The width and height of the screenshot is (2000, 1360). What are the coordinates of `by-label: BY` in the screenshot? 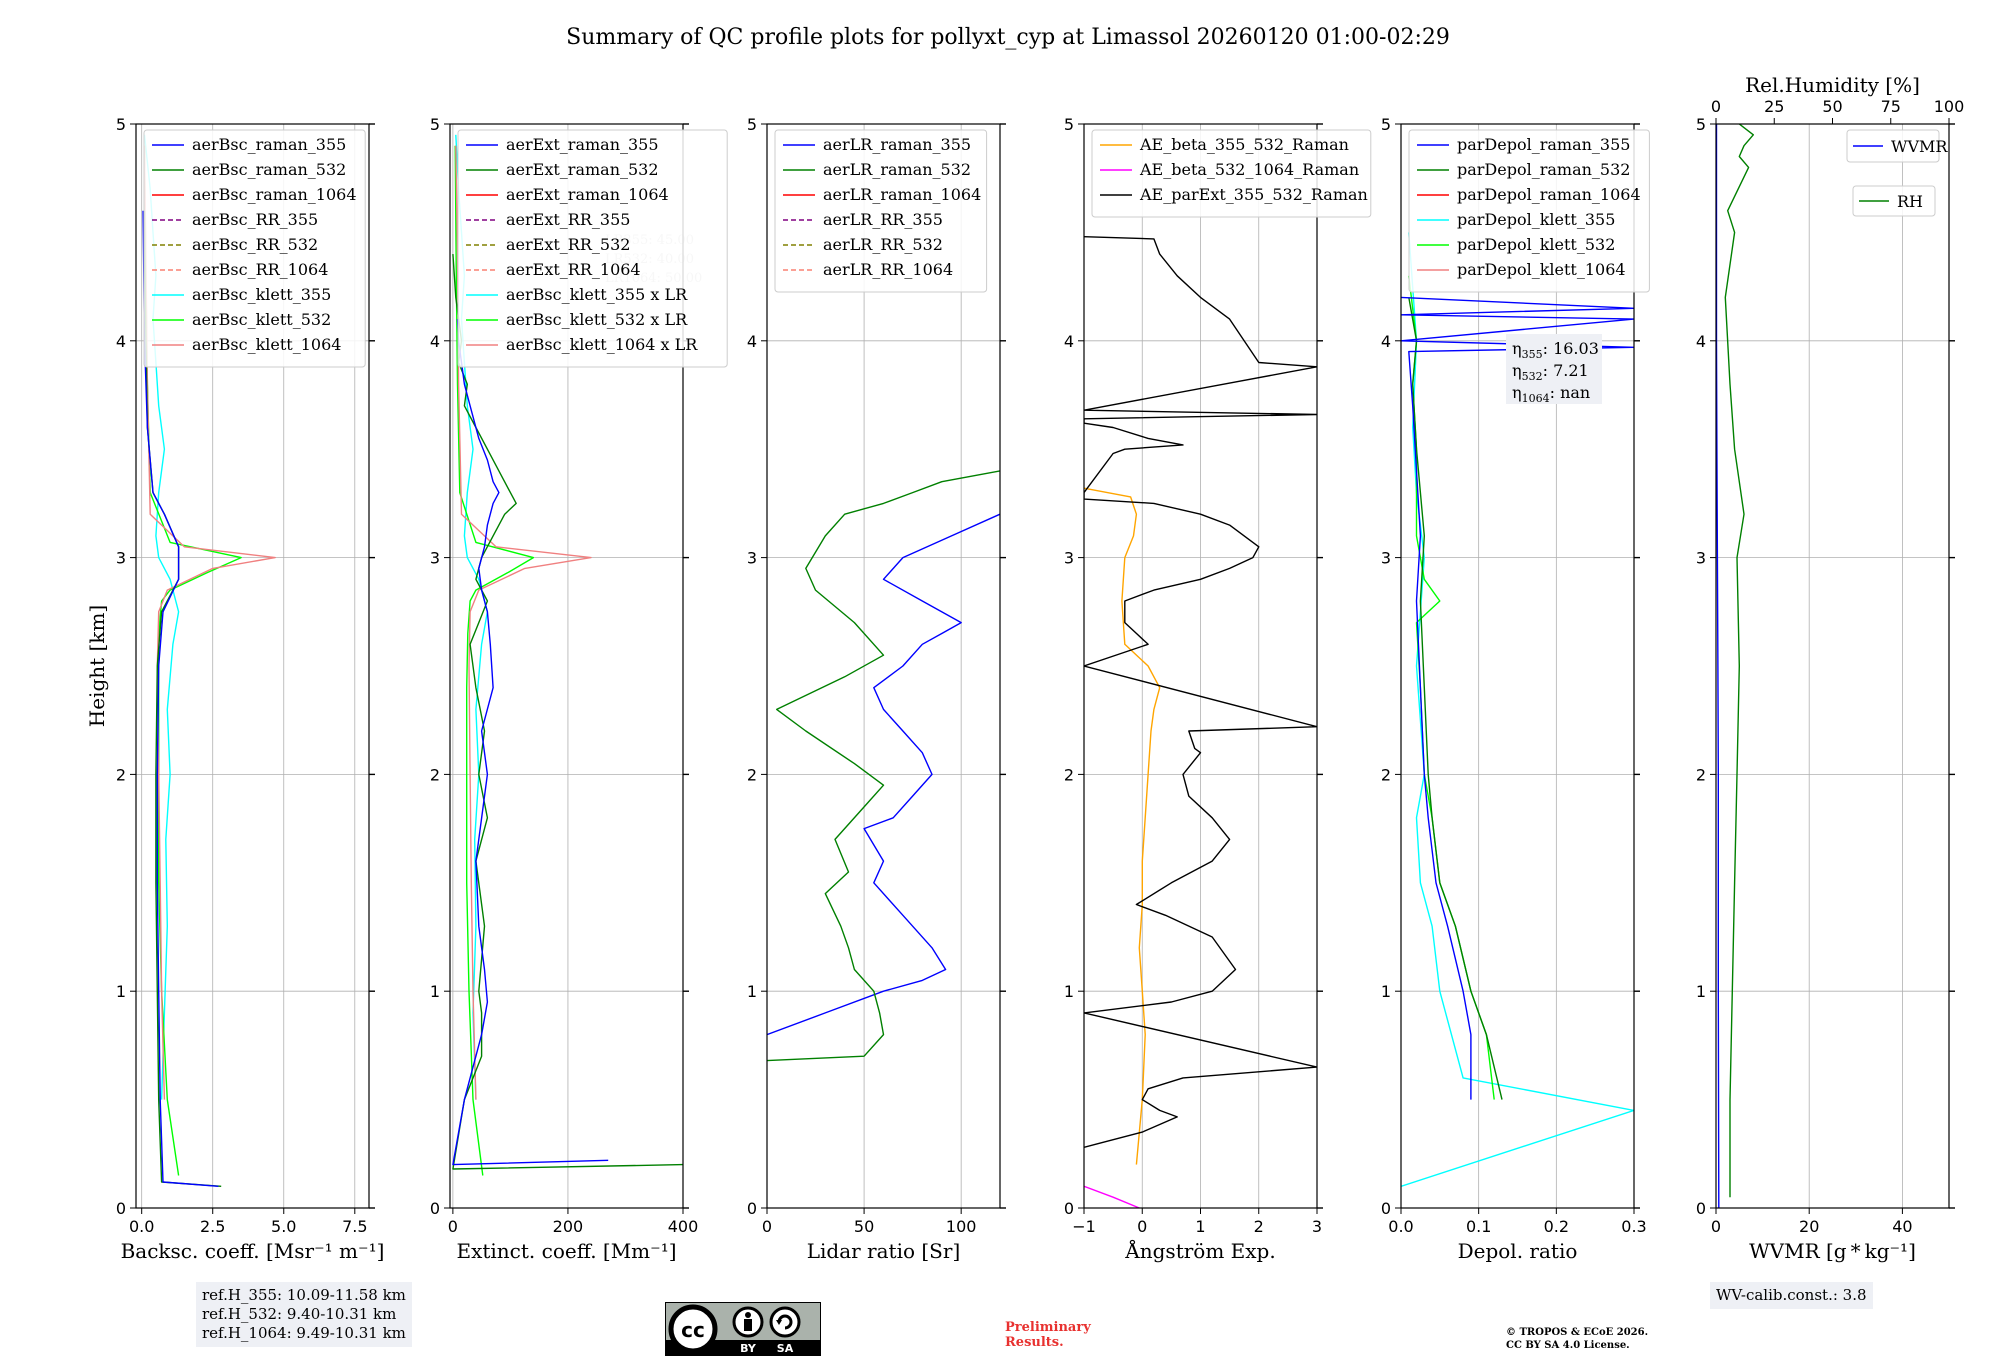 It's located at (748, 1348).